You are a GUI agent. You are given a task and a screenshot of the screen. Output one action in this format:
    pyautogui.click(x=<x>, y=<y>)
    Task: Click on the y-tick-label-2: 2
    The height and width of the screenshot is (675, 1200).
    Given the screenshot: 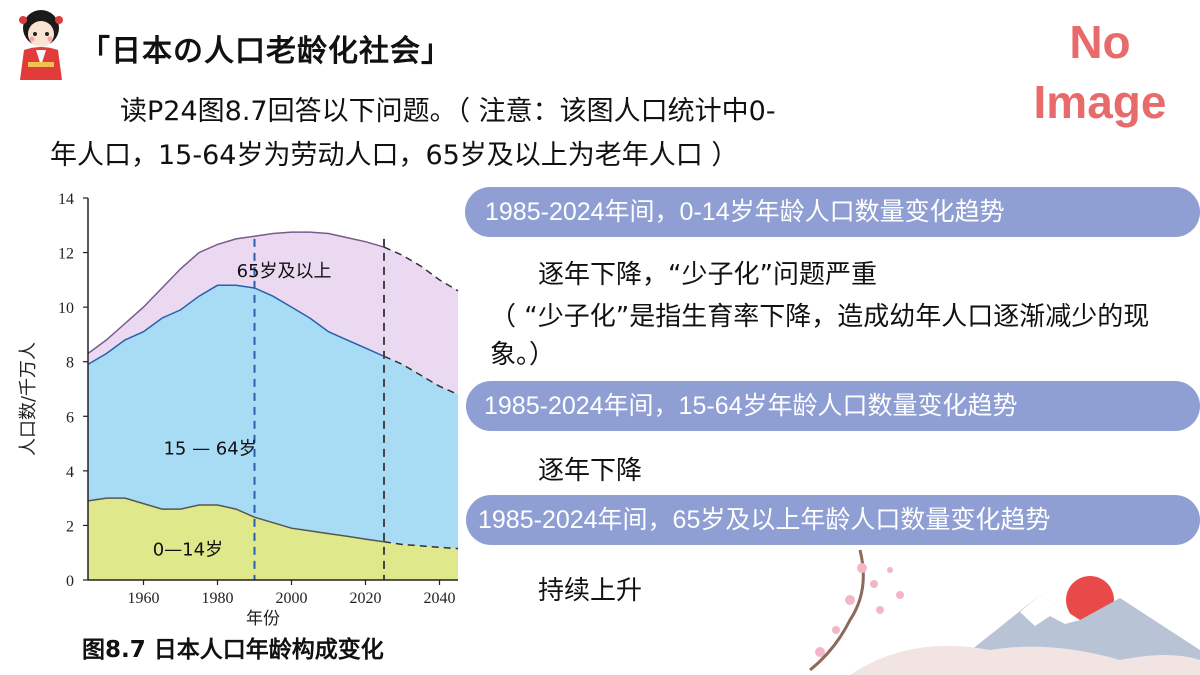 What is the action you would take?
    pyautogui.click(x=70, y=526)
    